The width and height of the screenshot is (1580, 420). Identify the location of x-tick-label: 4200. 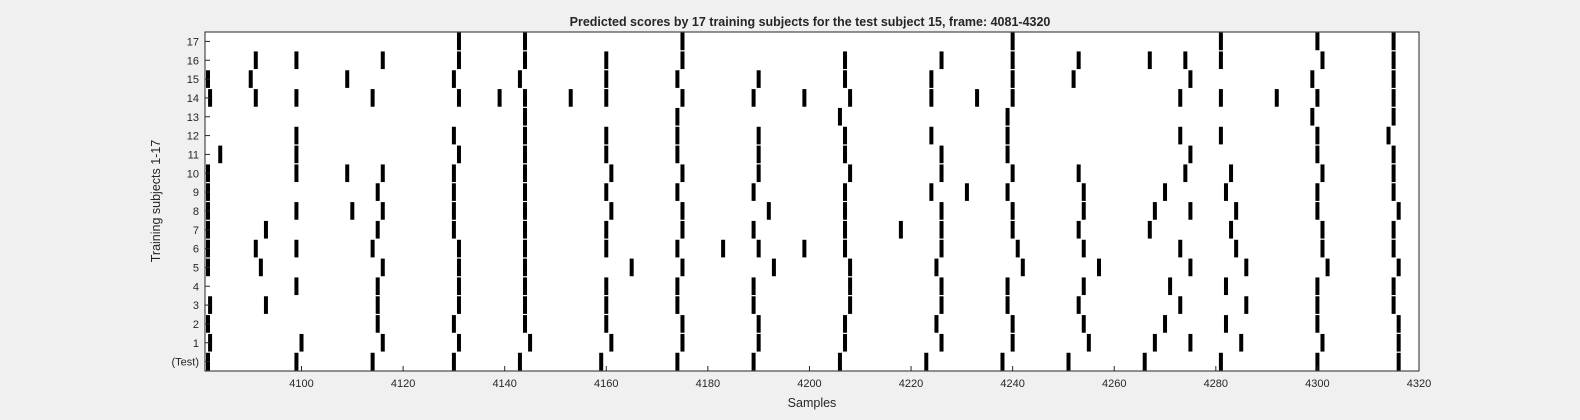
(809, 384).